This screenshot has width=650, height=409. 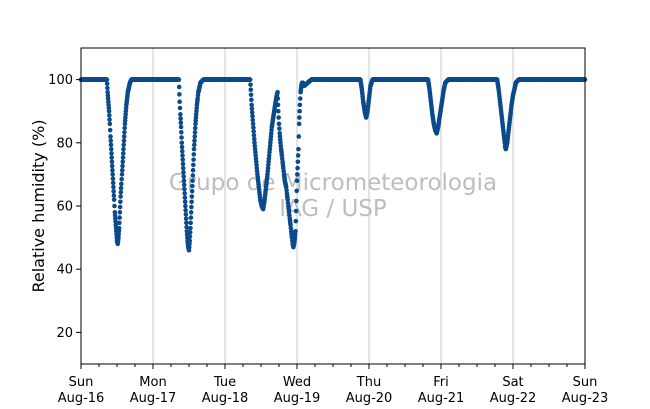 What do you see at coordinates (81, 382) in the screenshot?
I see `x-tick-label-day-0: Sun` at bounding box center [81, 382].